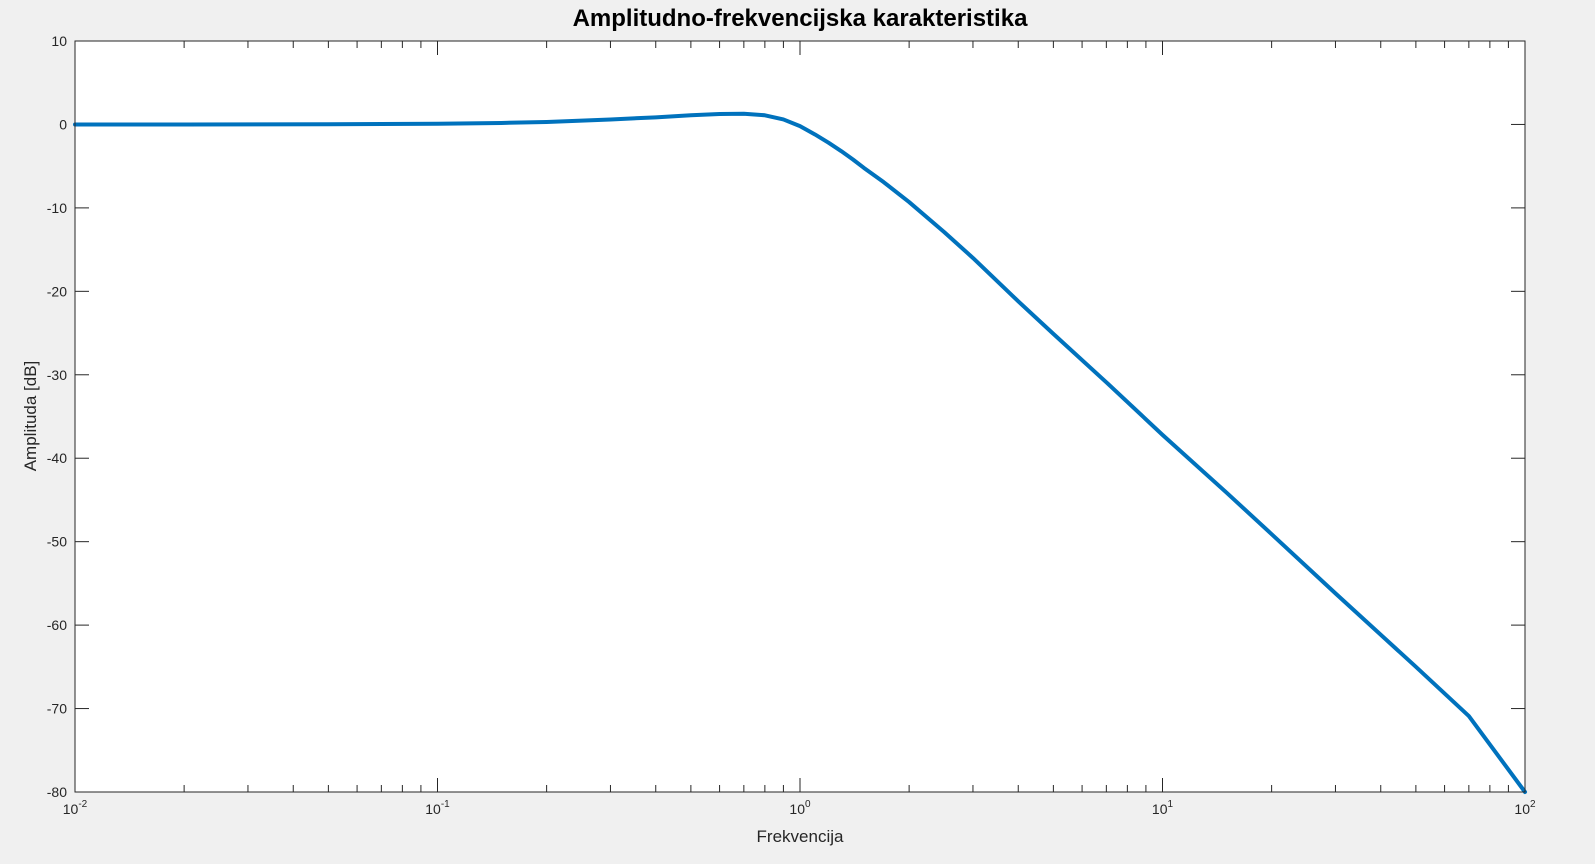 The image size is (1595, 864). Describe the element at coordinates (57, 709) in the screenshot. I see `y-tick-label: -70` at that location.